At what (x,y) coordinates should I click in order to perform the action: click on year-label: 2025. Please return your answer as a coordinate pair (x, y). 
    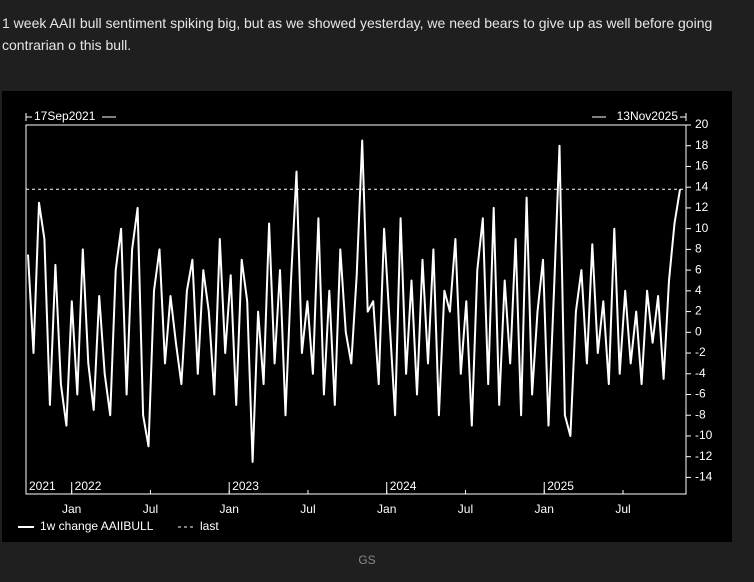
    Looking at the image, I should click on (560, 486).